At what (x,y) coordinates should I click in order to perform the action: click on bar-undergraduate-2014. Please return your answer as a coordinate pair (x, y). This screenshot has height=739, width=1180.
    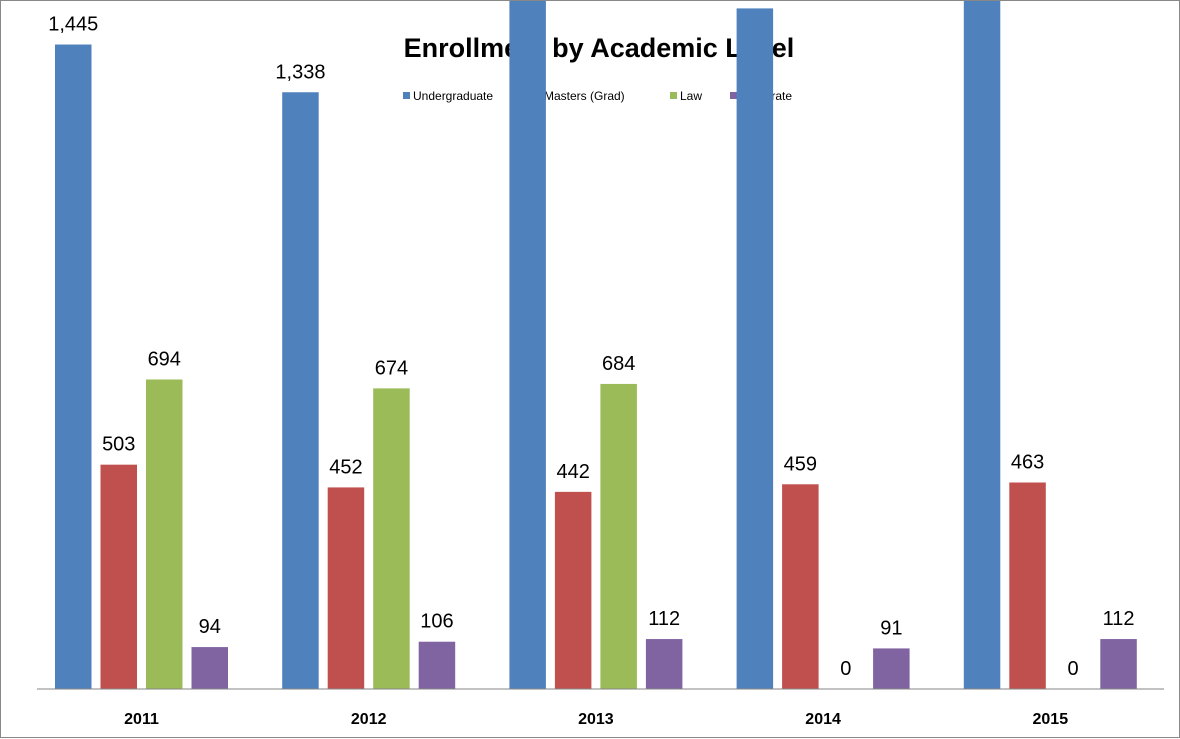
    Looking at the image, I should click on (755, 349).